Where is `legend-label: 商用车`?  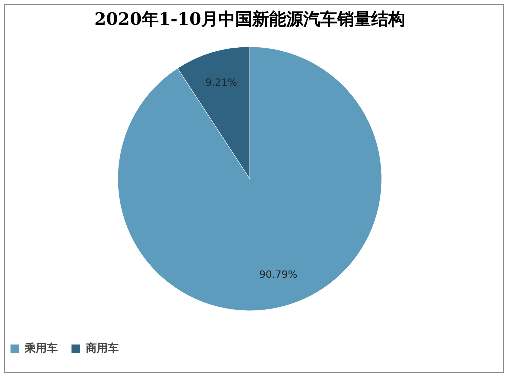
legend-label: 商用车 is located at coordinates (102, 348).